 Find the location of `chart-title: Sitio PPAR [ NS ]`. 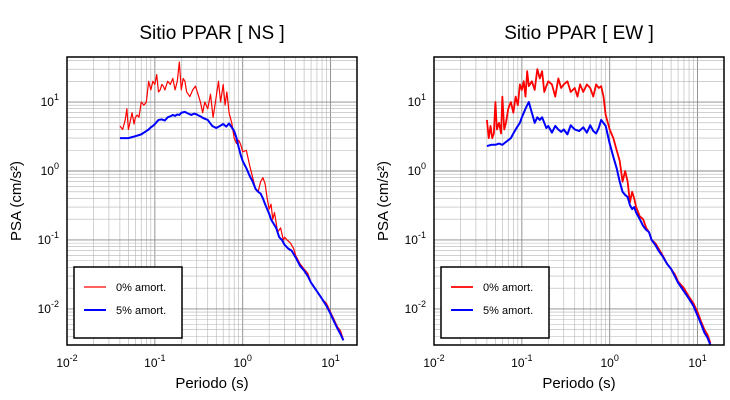

chart-title: Sitio PPAR [ NS ] is located at coordinates (211, 33).